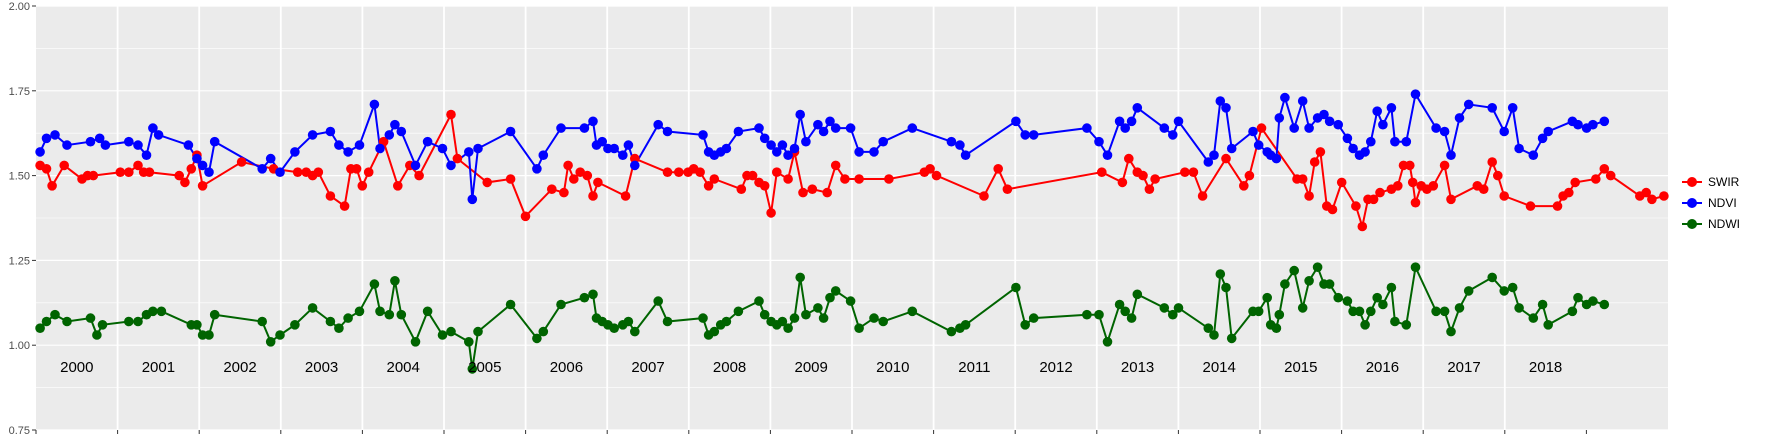 The image size is (1773, 442). I want to click on x-axis, so click(811, 432).